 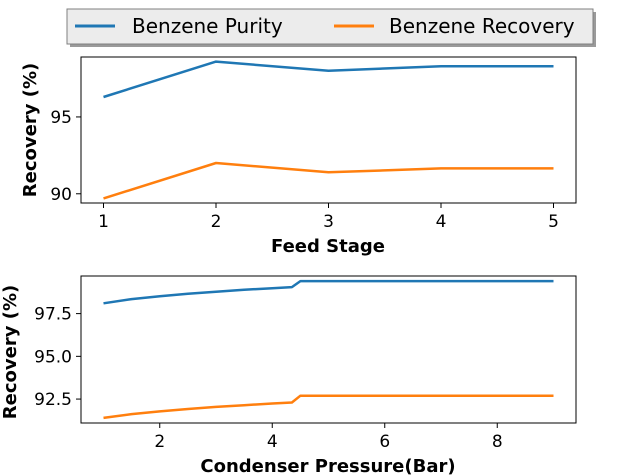 I want to click on legend-box, so click(x=330, y=26).